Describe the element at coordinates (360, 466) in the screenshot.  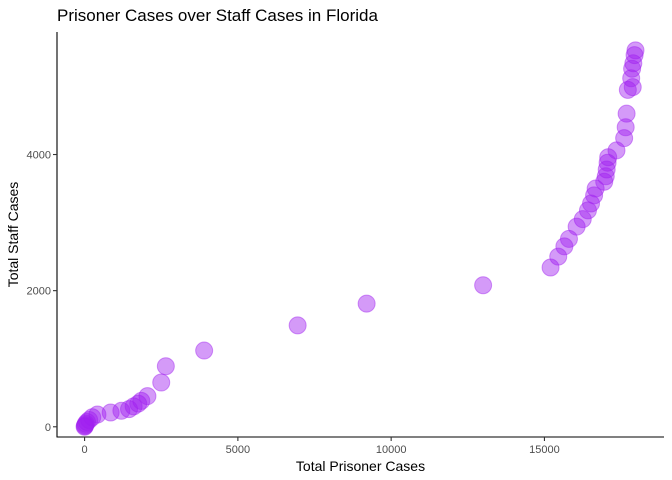
I see `x-axis-title: Total Prisoner Cases` at that location.